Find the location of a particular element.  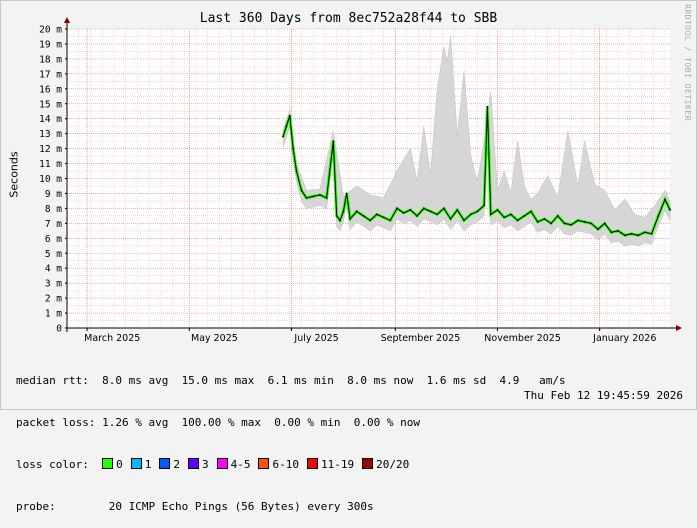

y-tick-label: 3 m is located at coordinates (53, 284).